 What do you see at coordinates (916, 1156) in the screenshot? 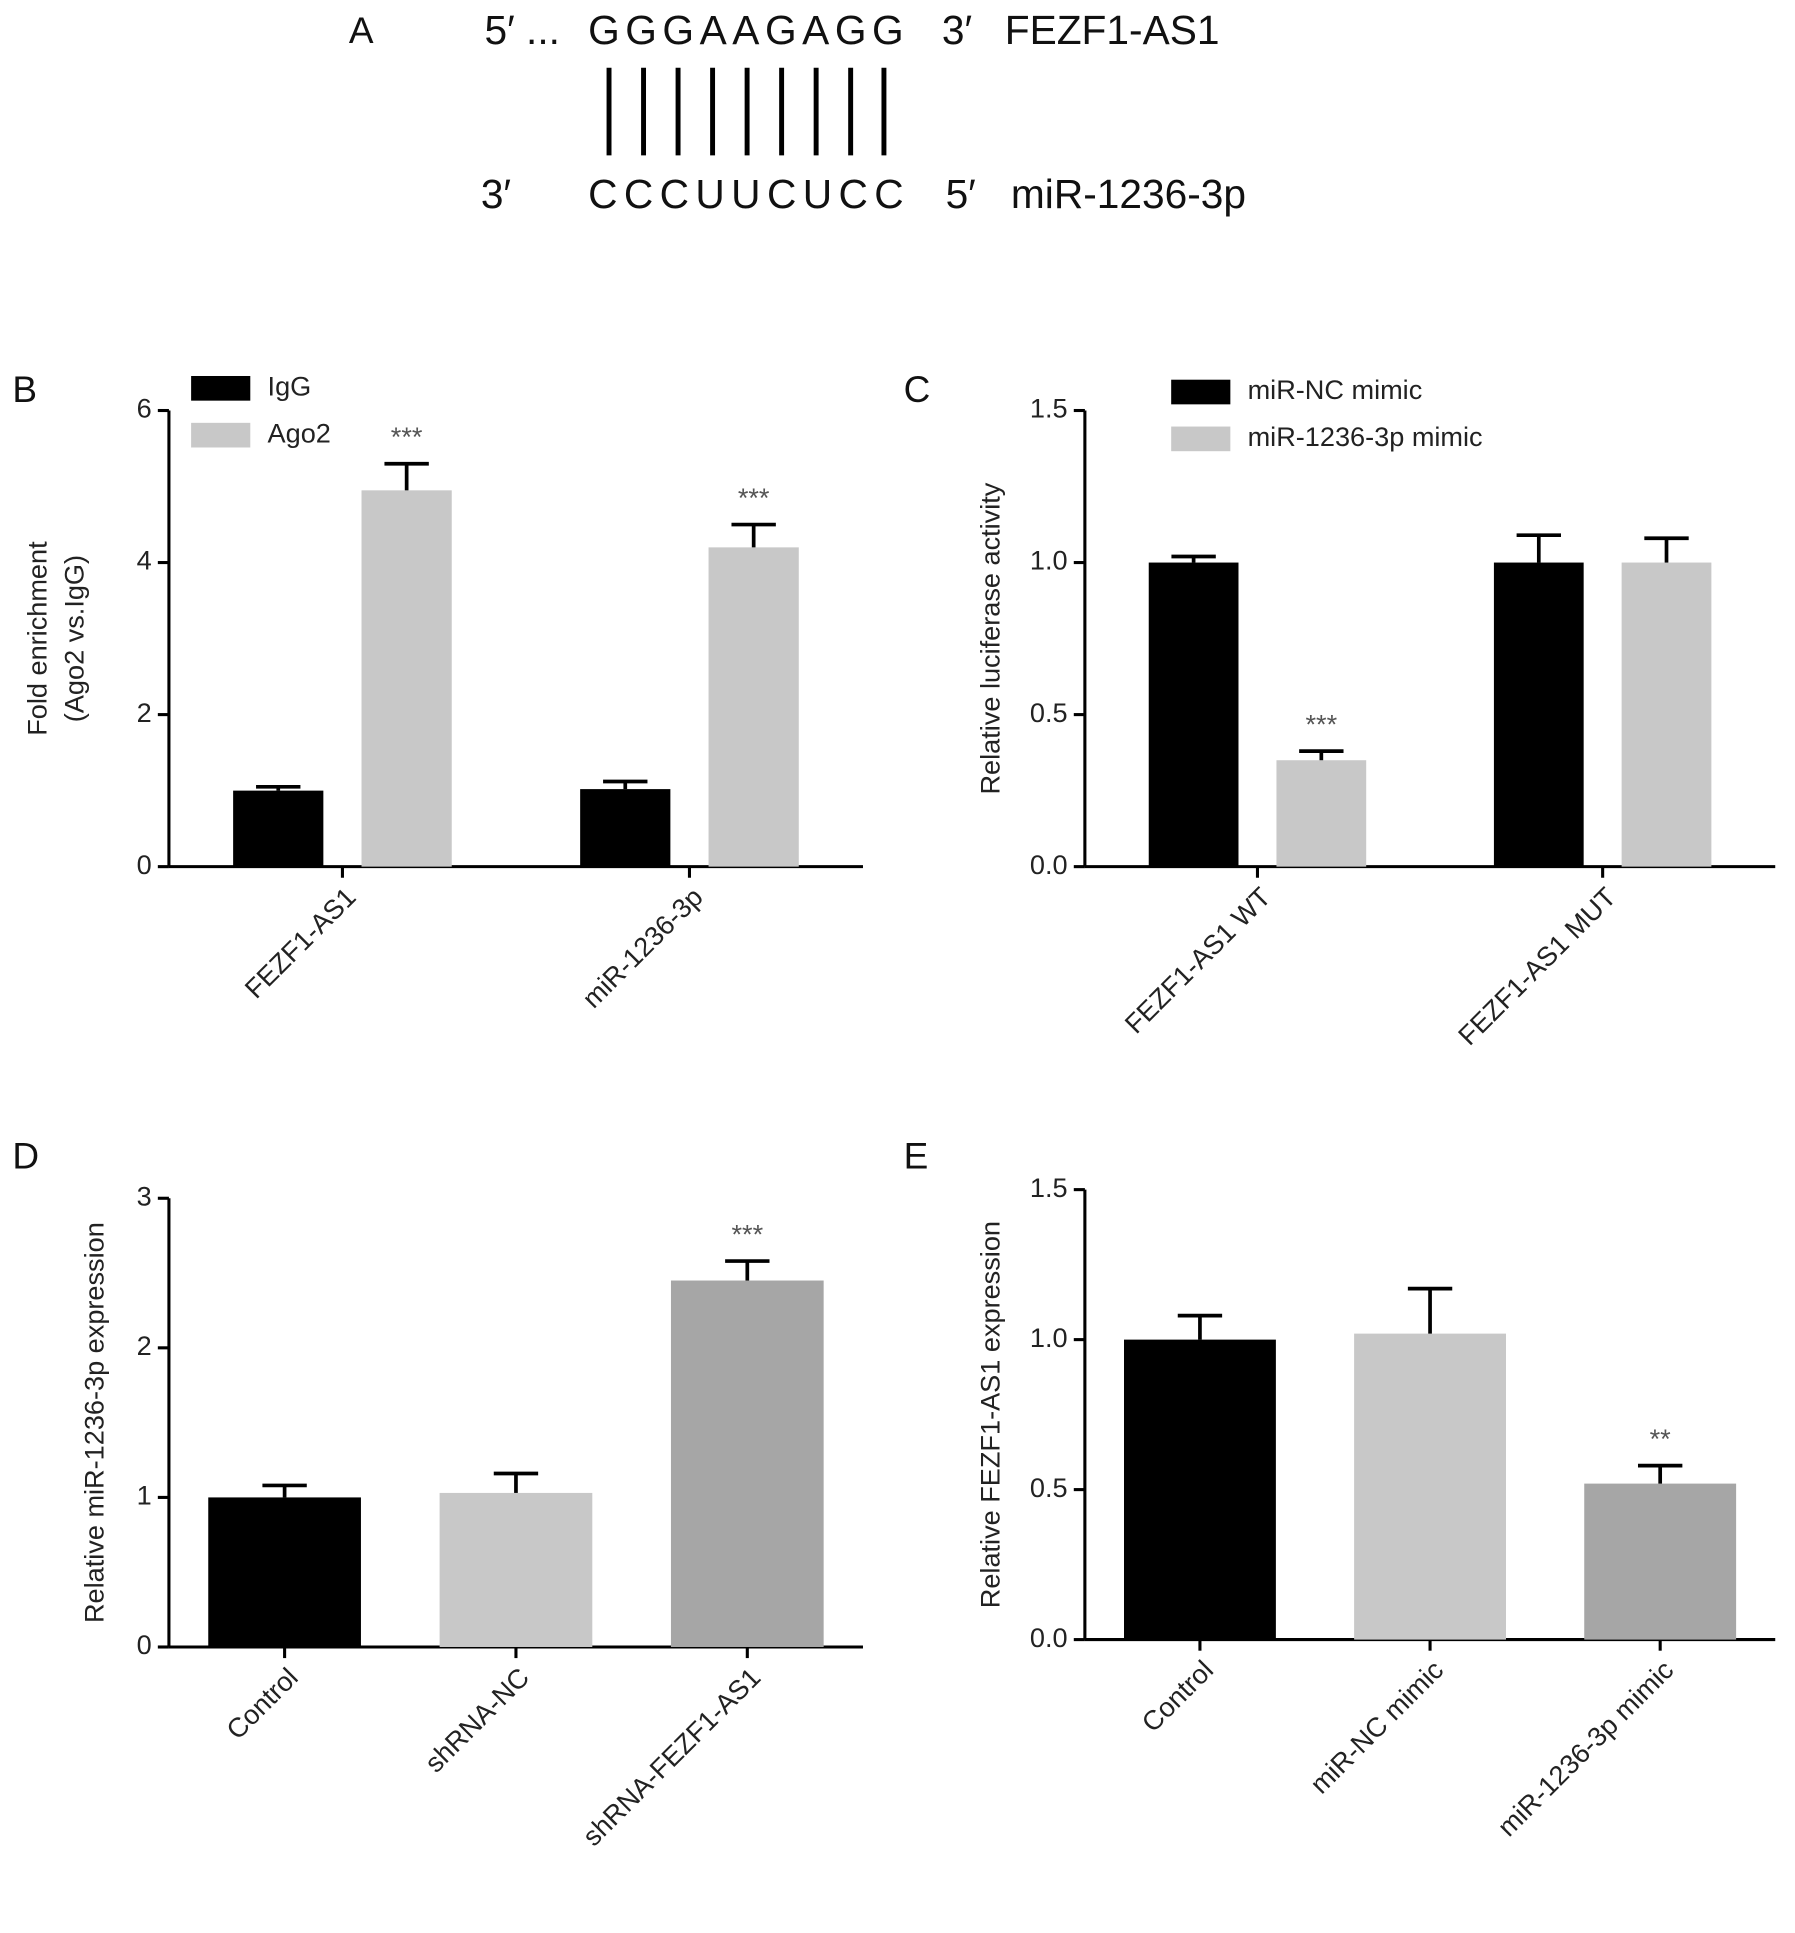
I see `panel-letter: E` at bounding box center [916, 1156].